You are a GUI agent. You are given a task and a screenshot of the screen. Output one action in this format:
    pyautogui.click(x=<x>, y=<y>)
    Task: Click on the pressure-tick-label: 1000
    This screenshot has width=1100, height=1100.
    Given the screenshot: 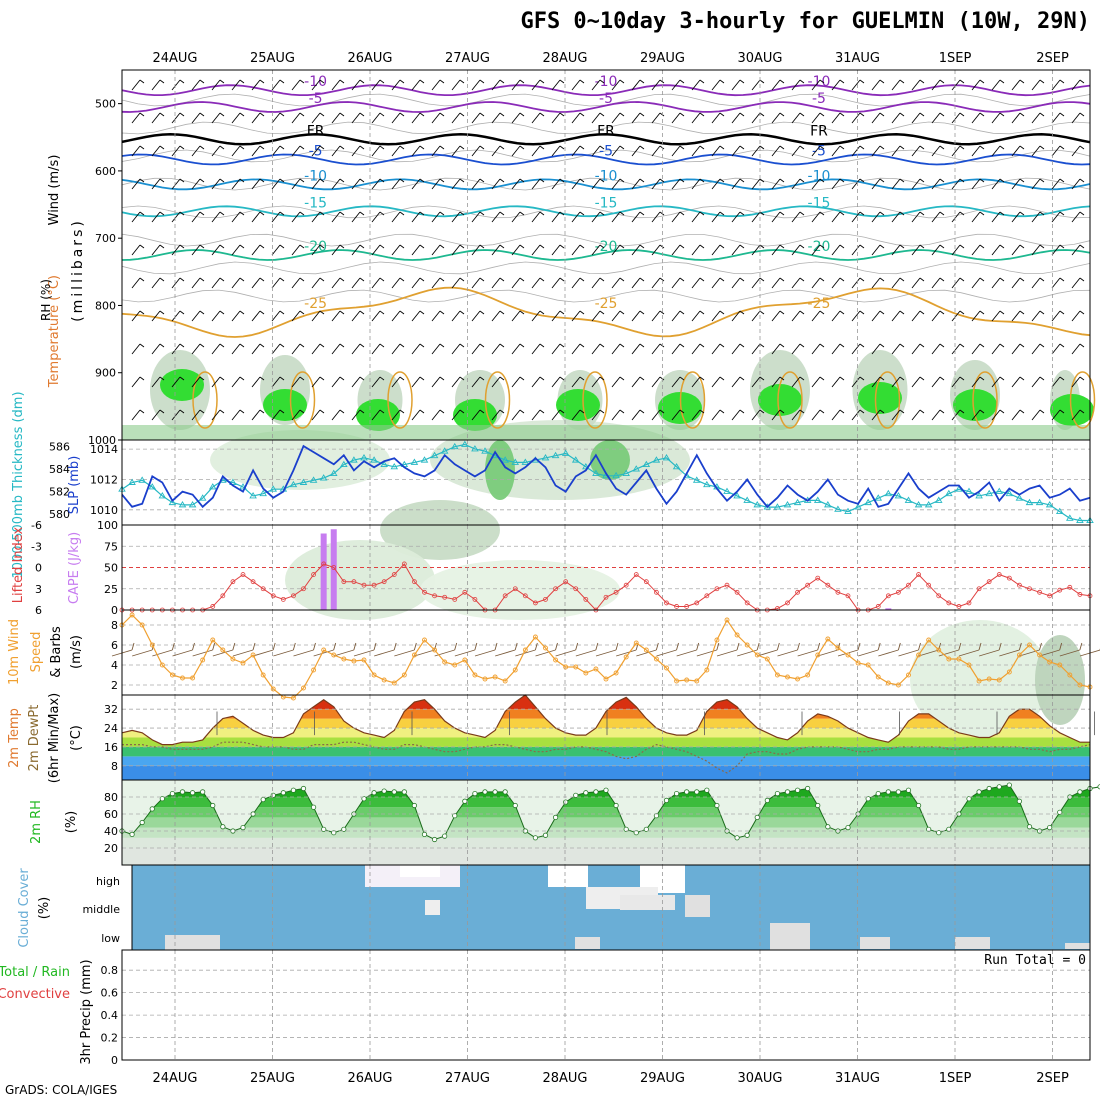 What is the action you would take?
    pyautogui.click(x=102, y=440)
    